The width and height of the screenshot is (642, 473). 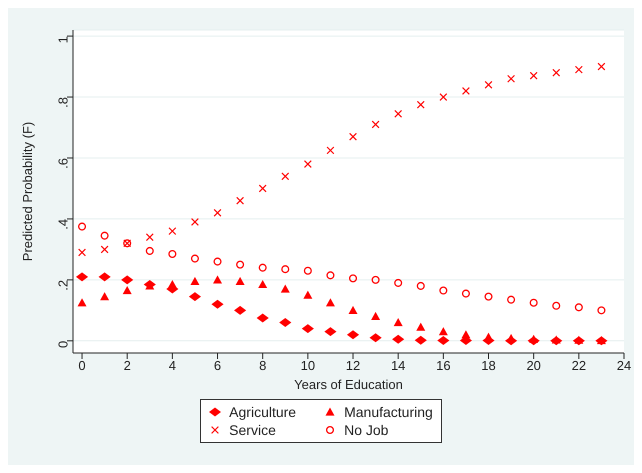 What do you see at coordinates (398, 366) in the screenshot?
I see `x-tick-label: 14` at bounding box center [398, 366].